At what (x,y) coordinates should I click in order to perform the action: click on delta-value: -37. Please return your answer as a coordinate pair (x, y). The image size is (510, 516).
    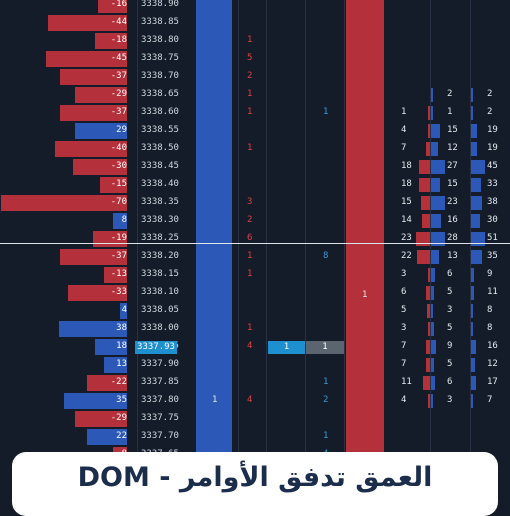
    Looking at the image, I should click on (118, 256).